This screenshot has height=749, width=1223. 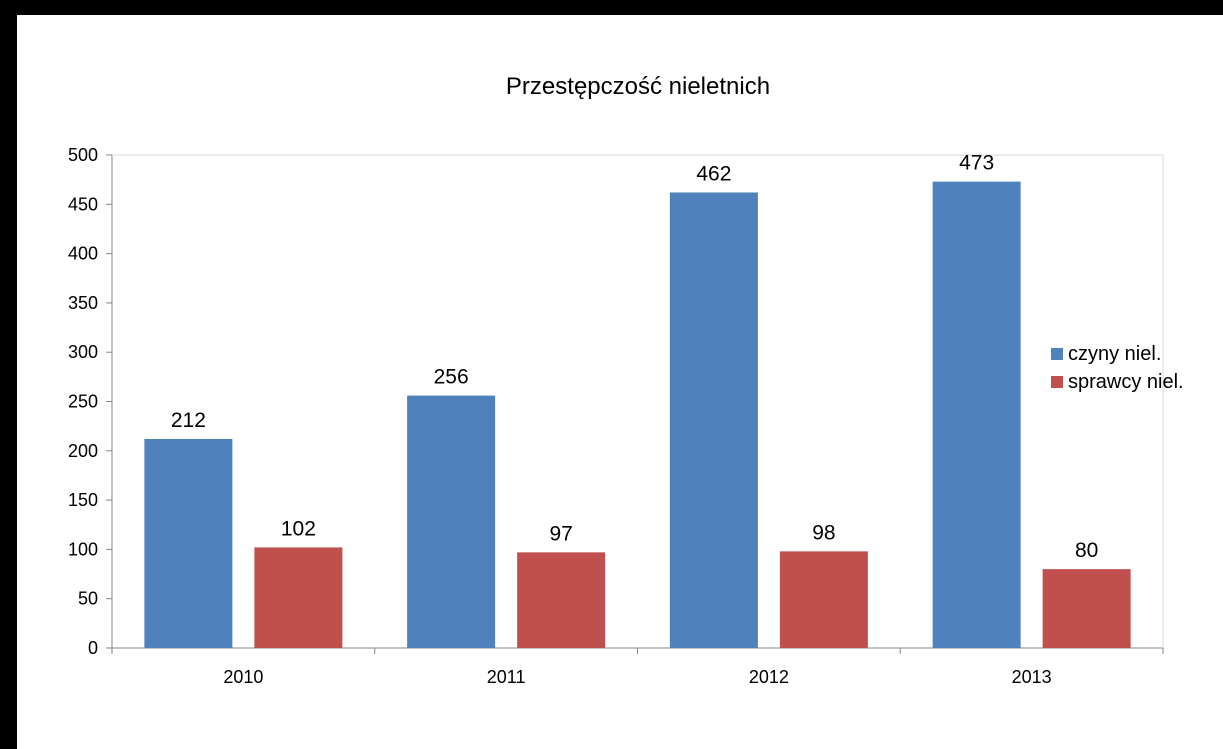 What do you see at coordinates (83, 204) in the screenshot?
I see `y-tick-label: 450` at bounding box center [83, 204].